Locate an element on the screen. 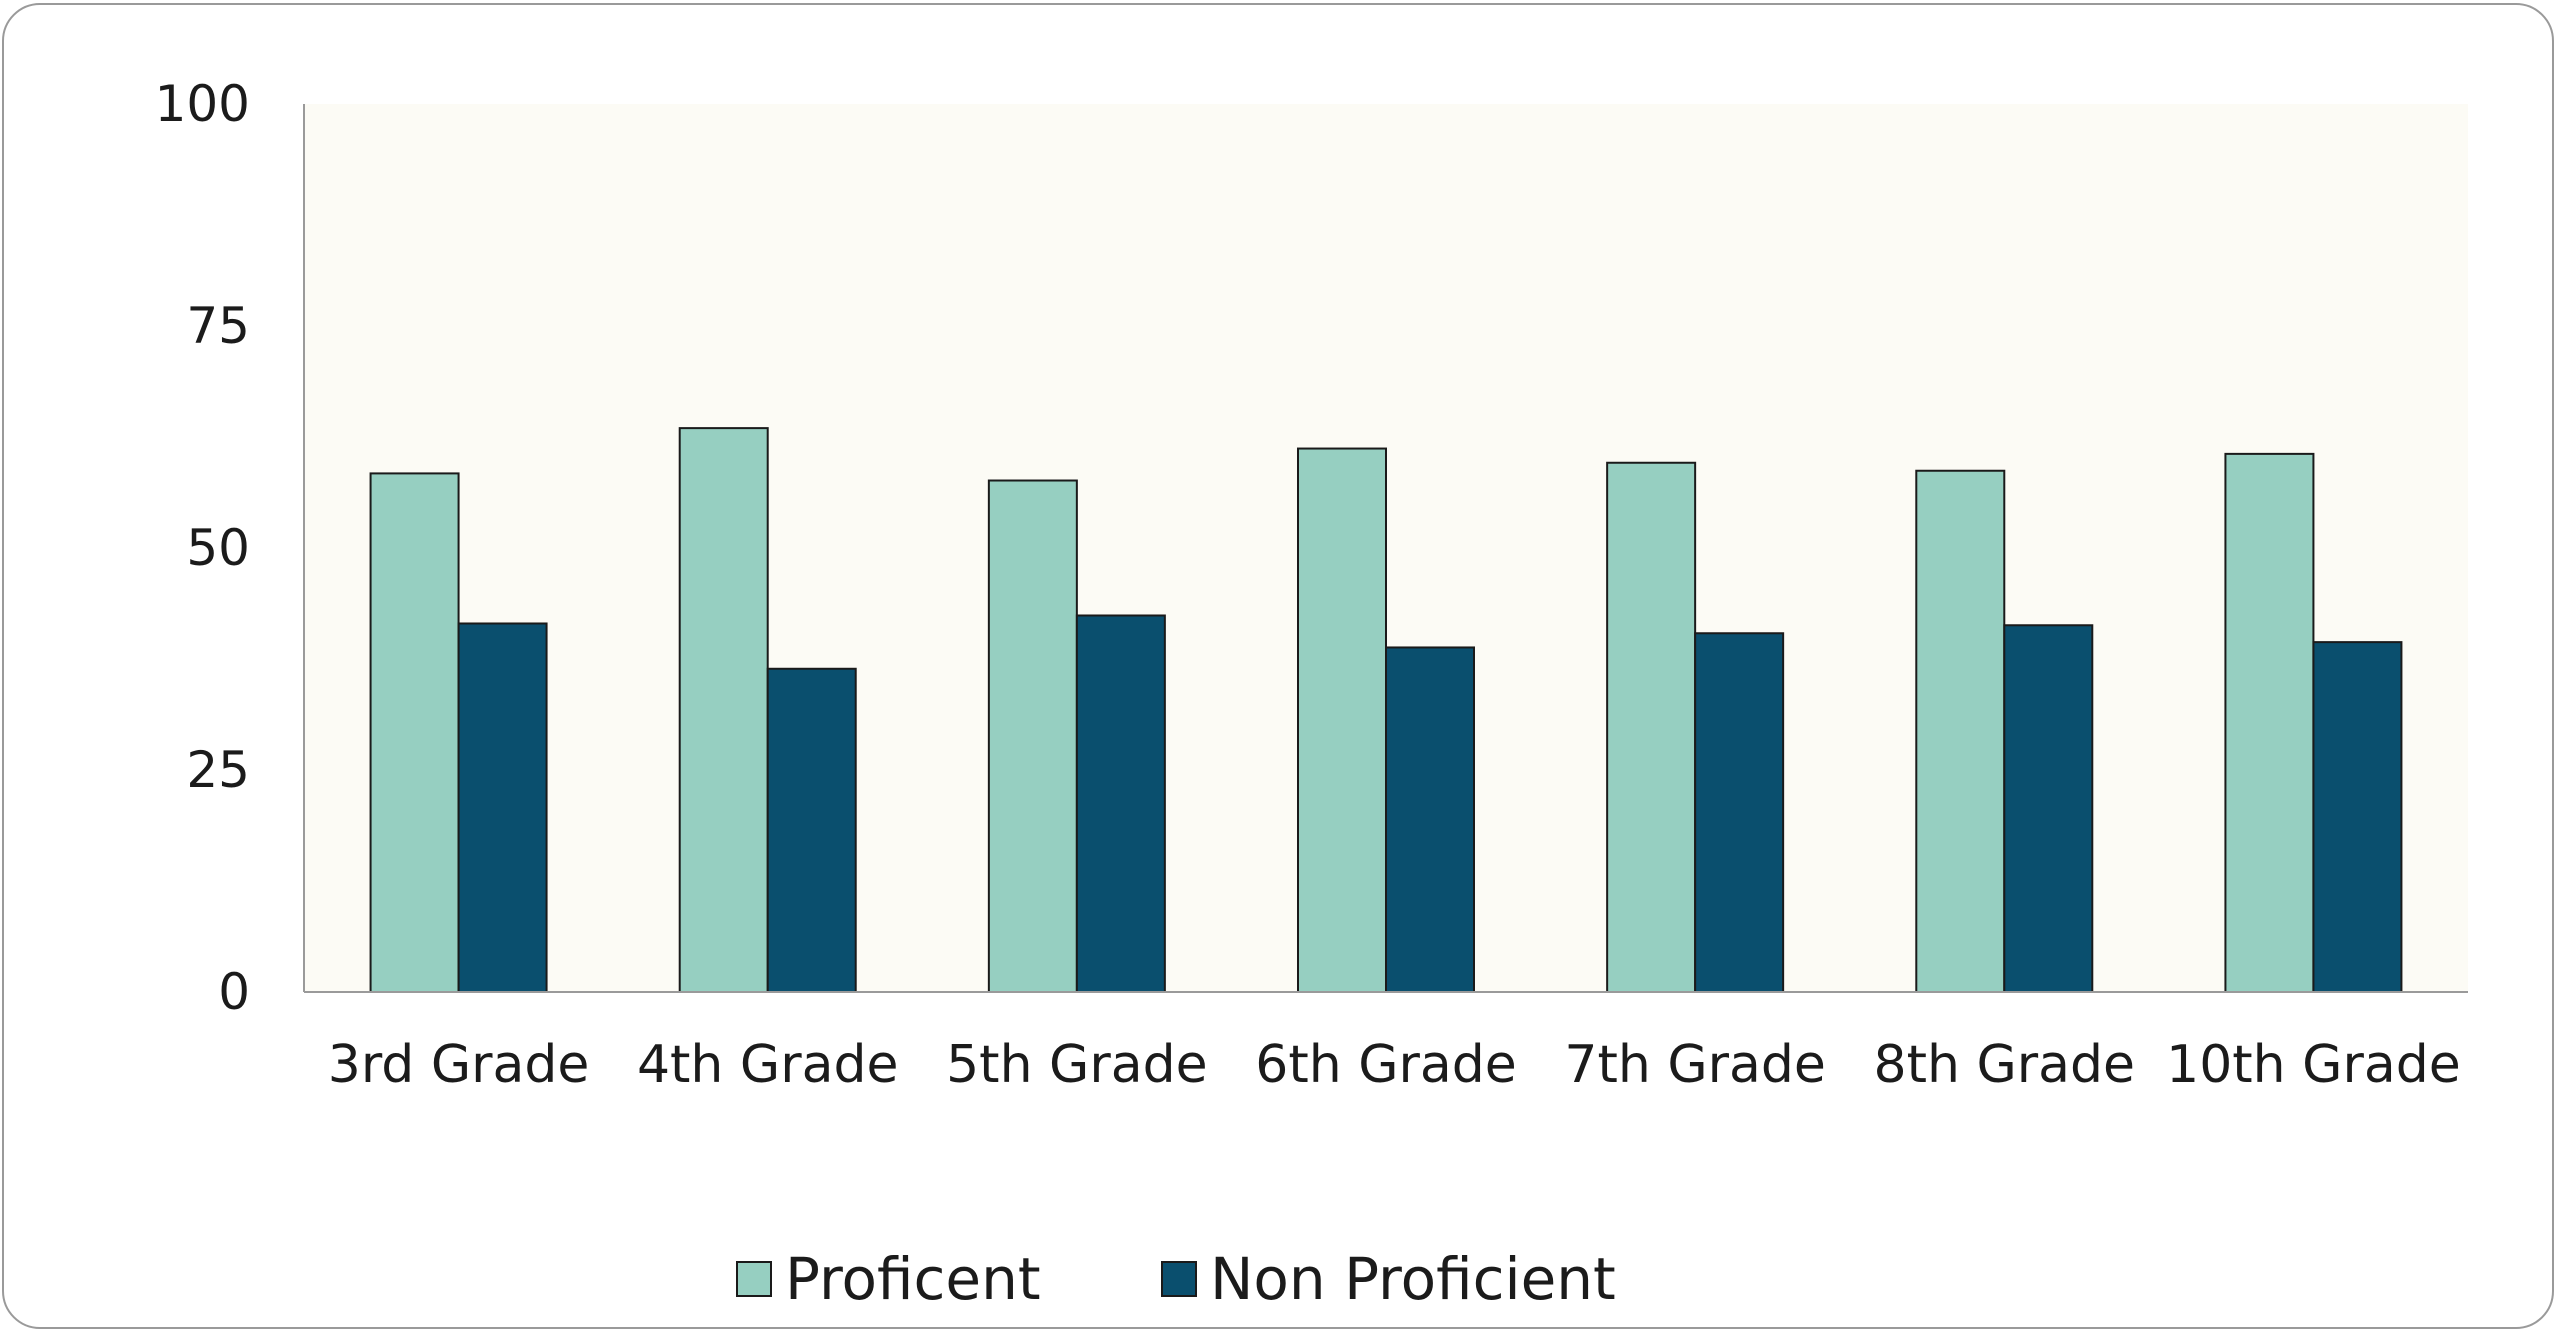 This screenshot has width=2560, height=1334. legend: Proficent Non Proficient is located at coordinates (1176, 1279).